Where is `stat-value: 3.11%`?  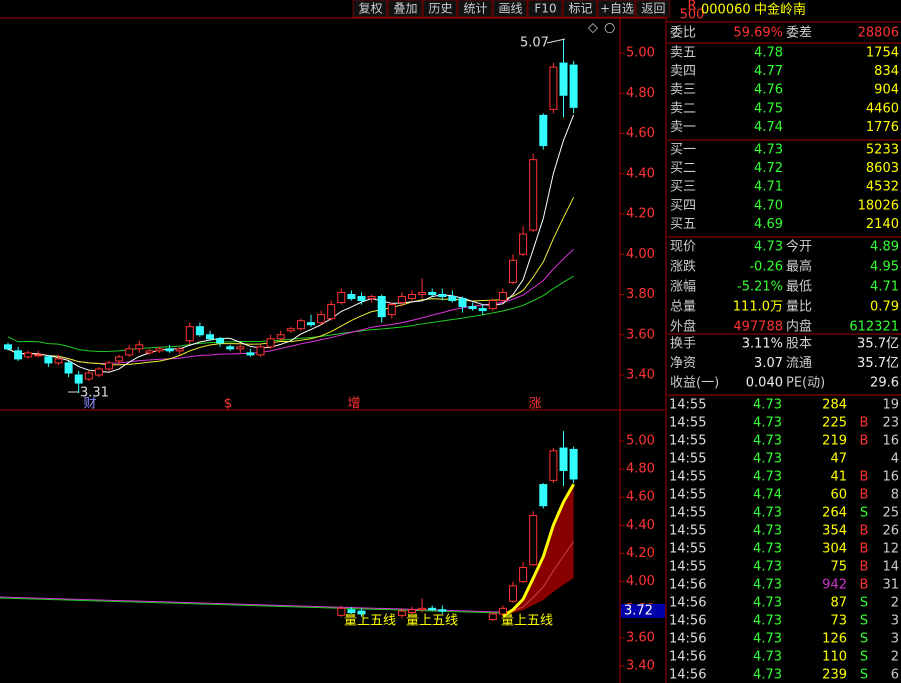
stat-value: 3.11% is located at coordinates (762, 344).